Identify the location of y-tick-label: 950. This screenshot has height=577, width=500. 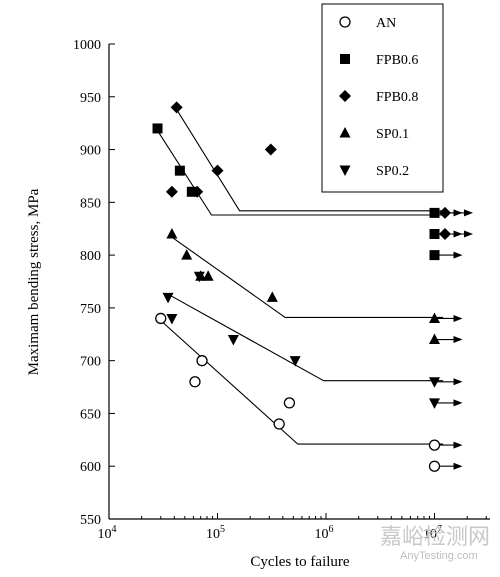
(90, 98).